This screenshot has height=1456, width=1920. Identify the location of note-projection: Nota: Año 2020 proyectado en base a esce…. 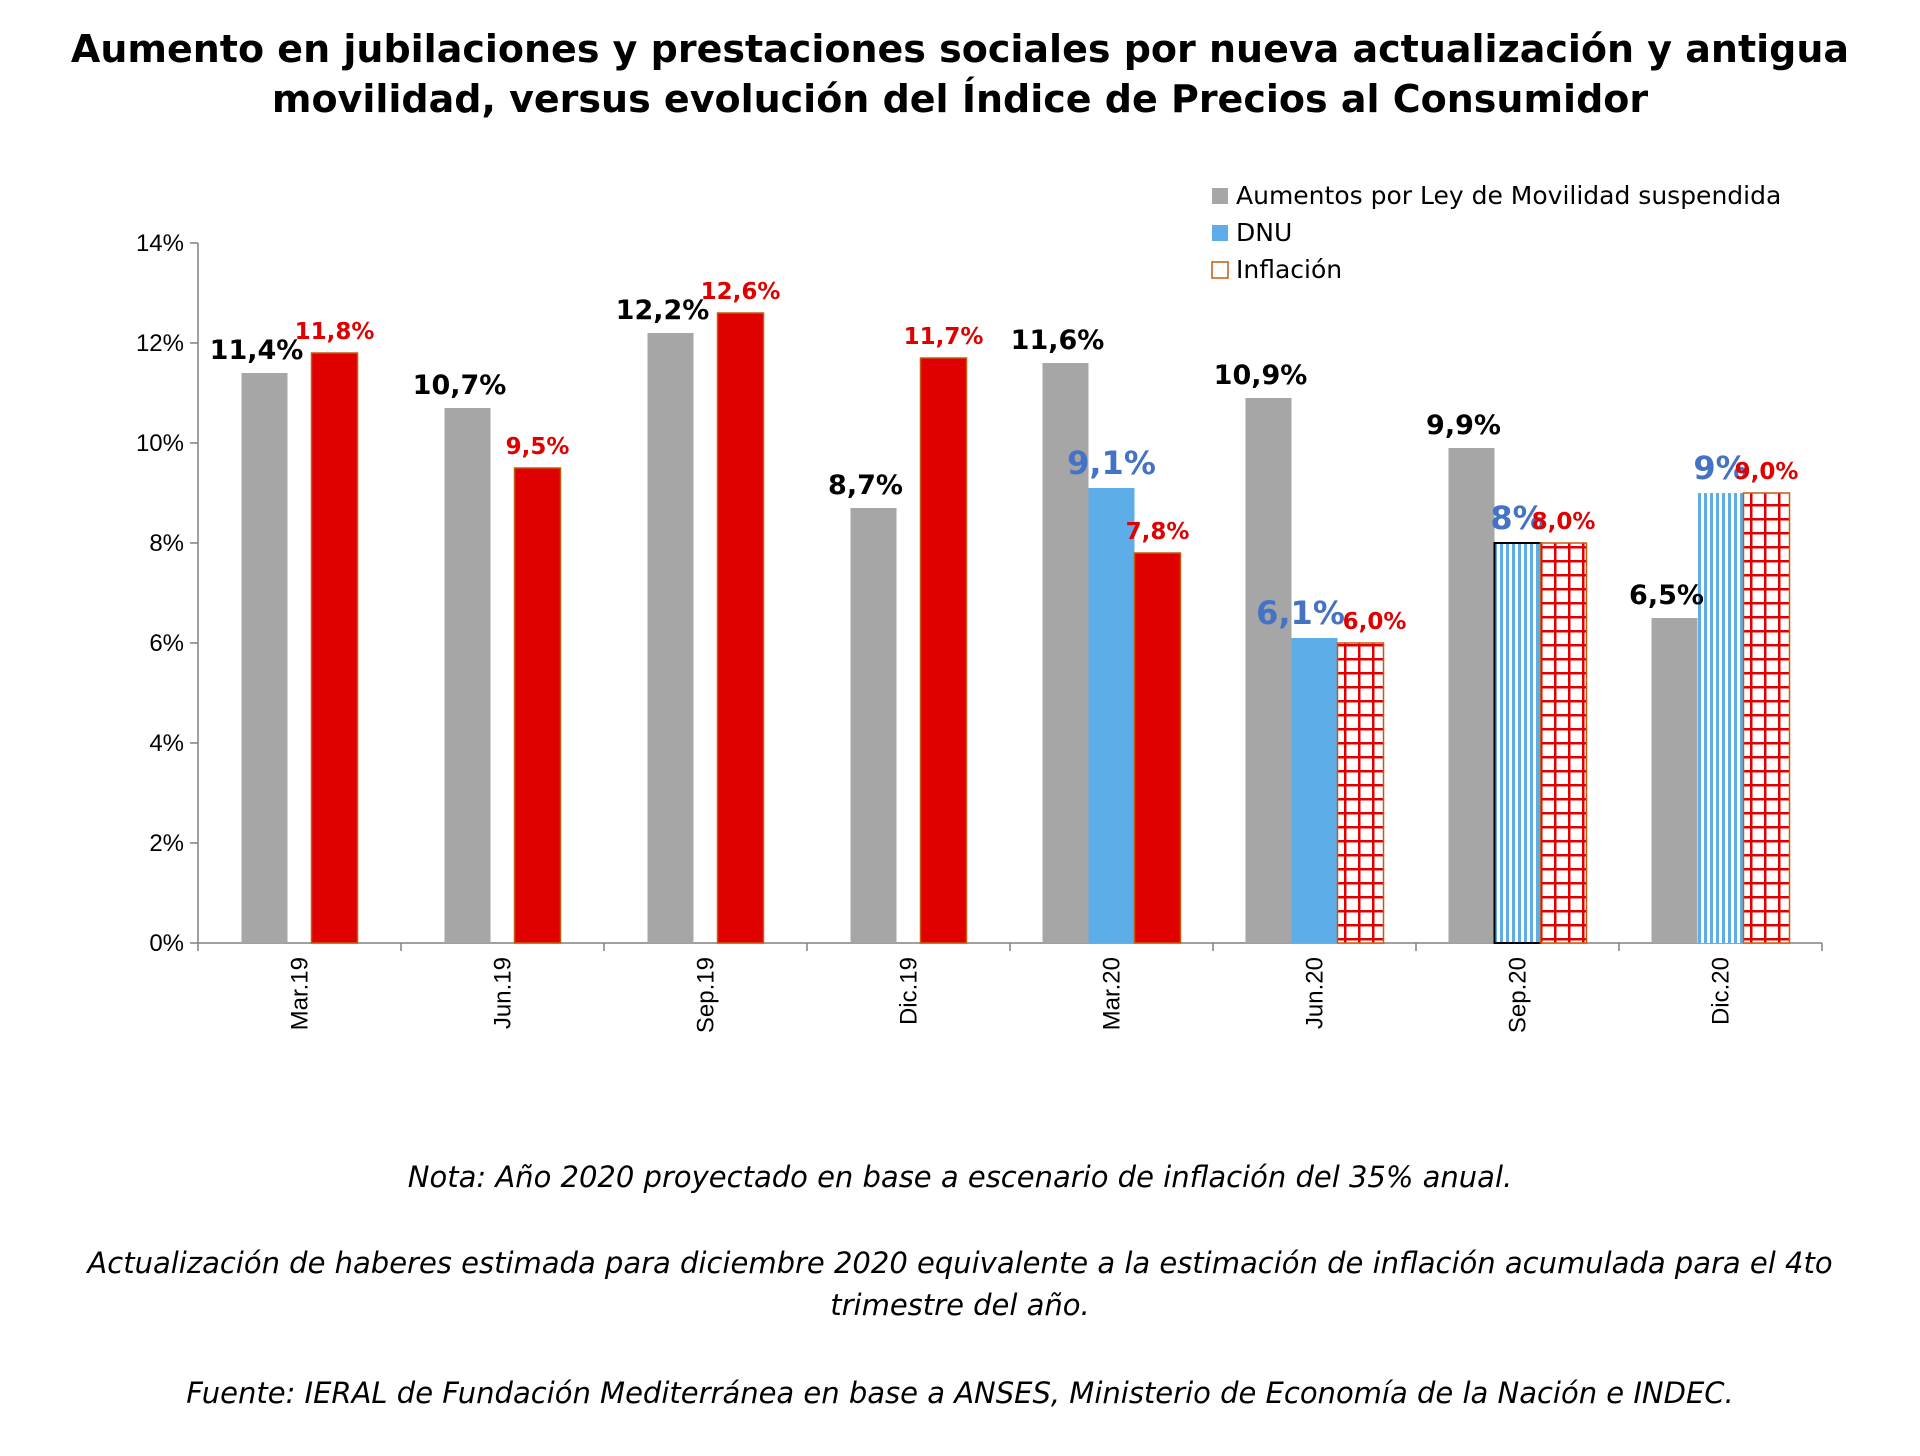
(960, 1177).